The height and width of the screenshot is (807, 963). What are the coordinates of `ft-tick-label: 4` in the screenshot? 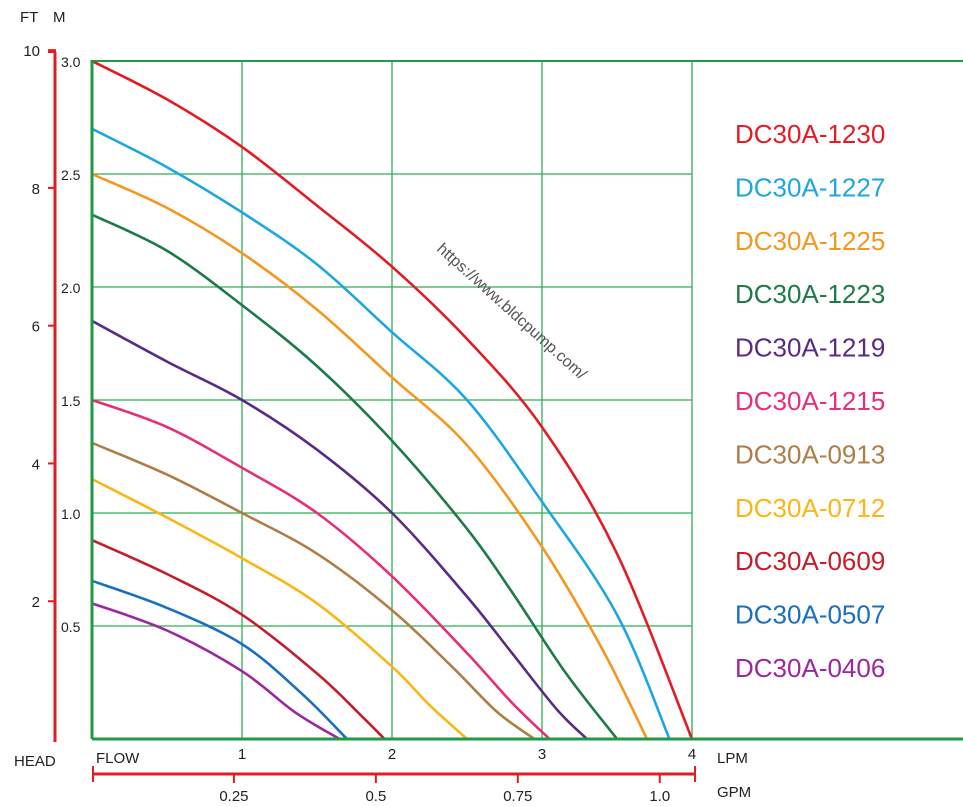 It's located at (36, 464).